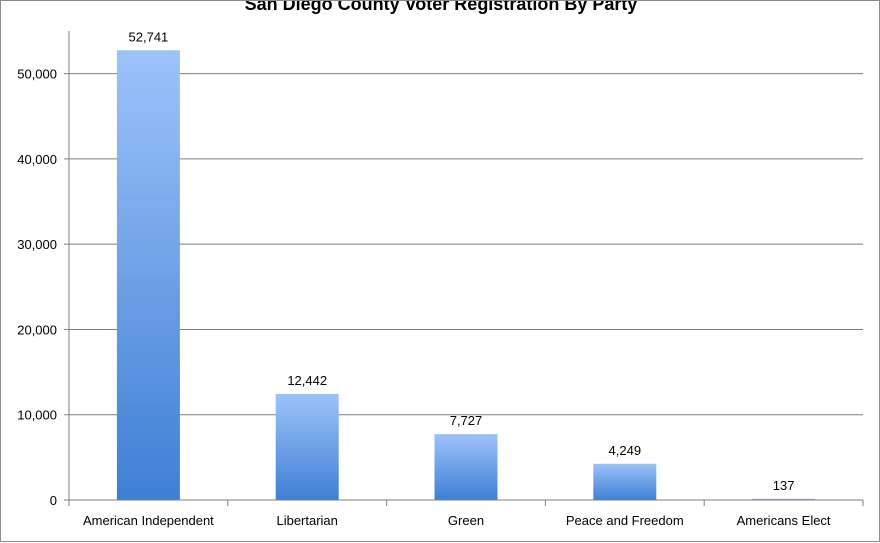 Image resolution: width=880 pixels, height=543 pixels. What do you see at coordinates (37, 159) in the screenshot?
I see `y-tick-label-4: 40,000` at bounding box center [37, 159].